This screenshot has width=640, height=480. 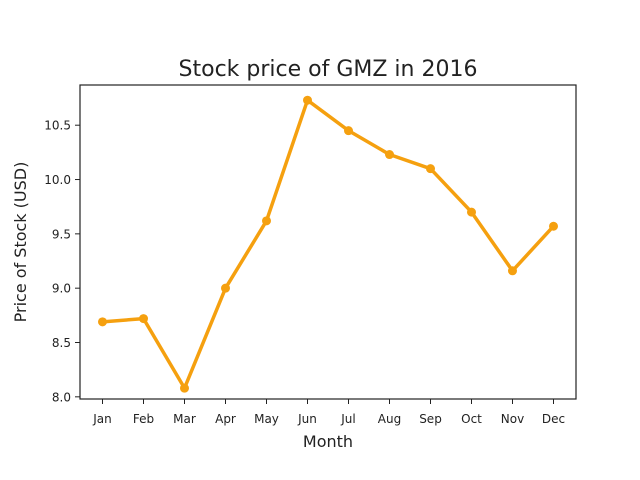 What do you see at coordinates (102, 419) in the screenshot?
I see `x-tick-label: Jan` at bounding box center [102, 419].